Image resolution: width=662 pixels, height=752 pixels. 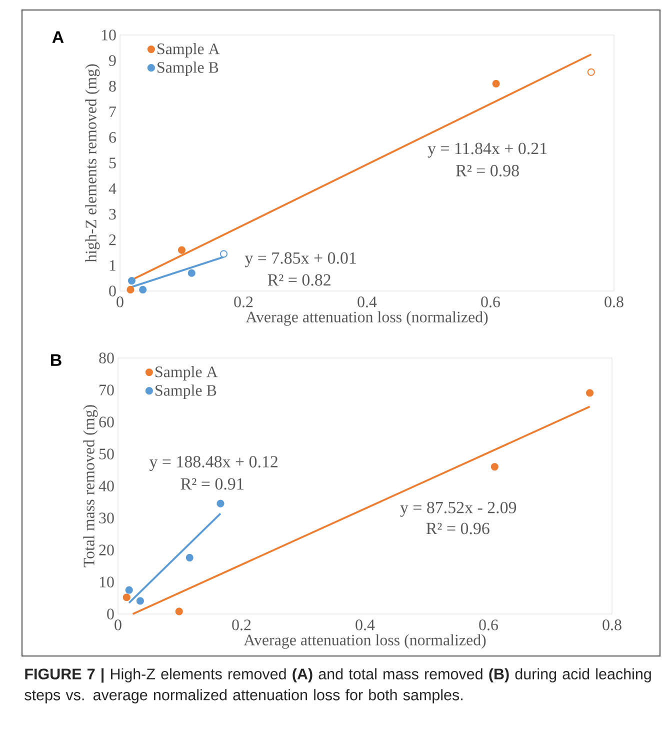 I want to click on x-tick-label: 0, so click(x=120, y=302).